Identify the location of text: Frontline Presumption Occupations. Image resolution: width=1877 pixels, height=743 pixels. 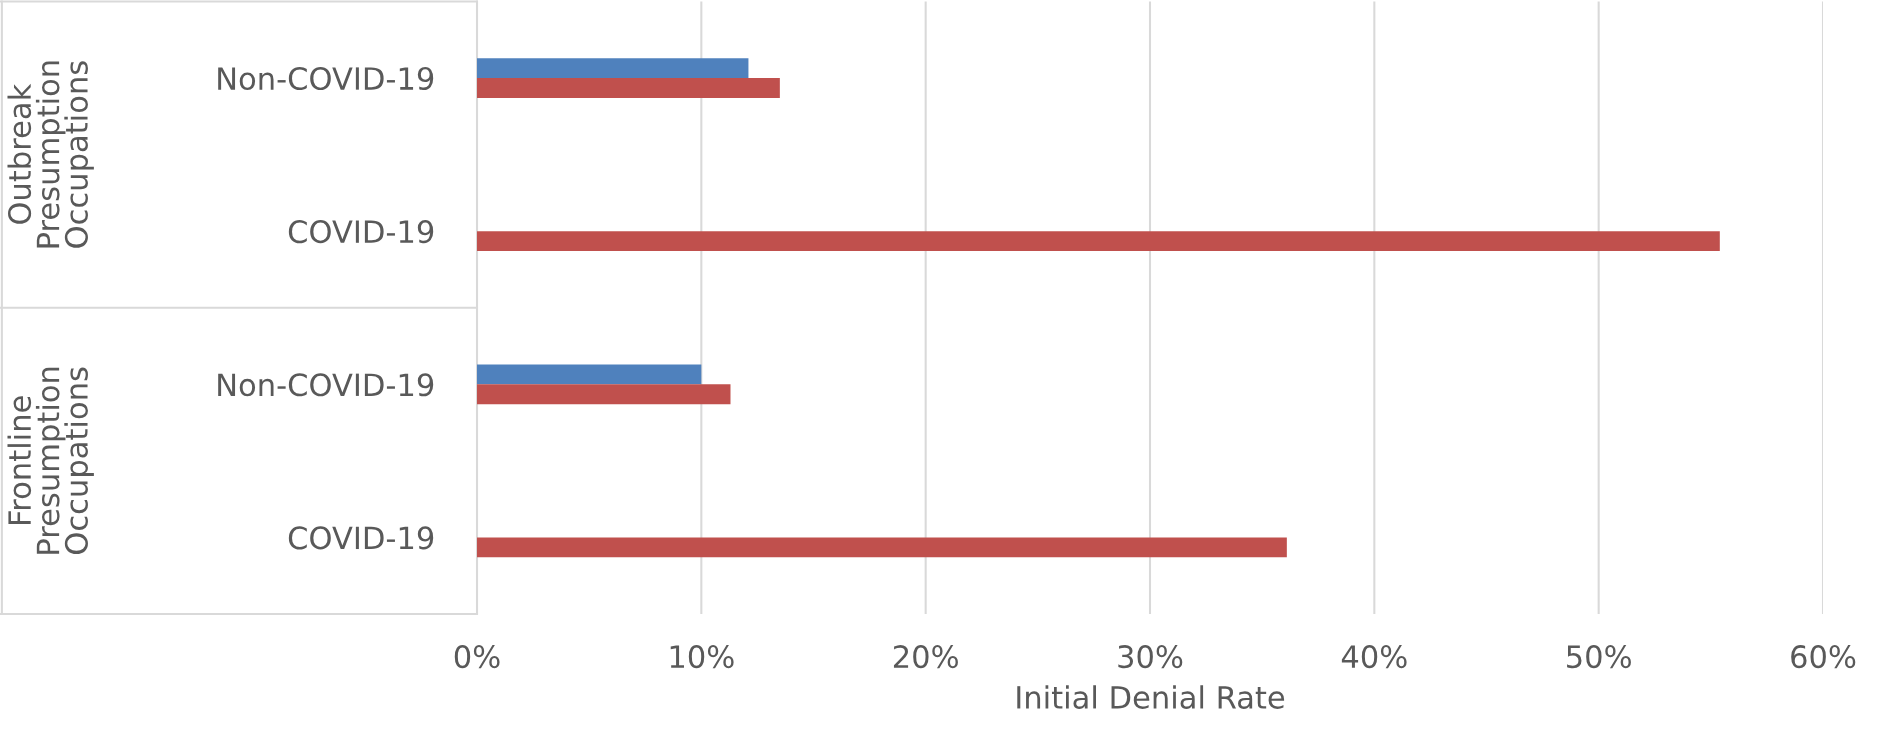
(50, 460).